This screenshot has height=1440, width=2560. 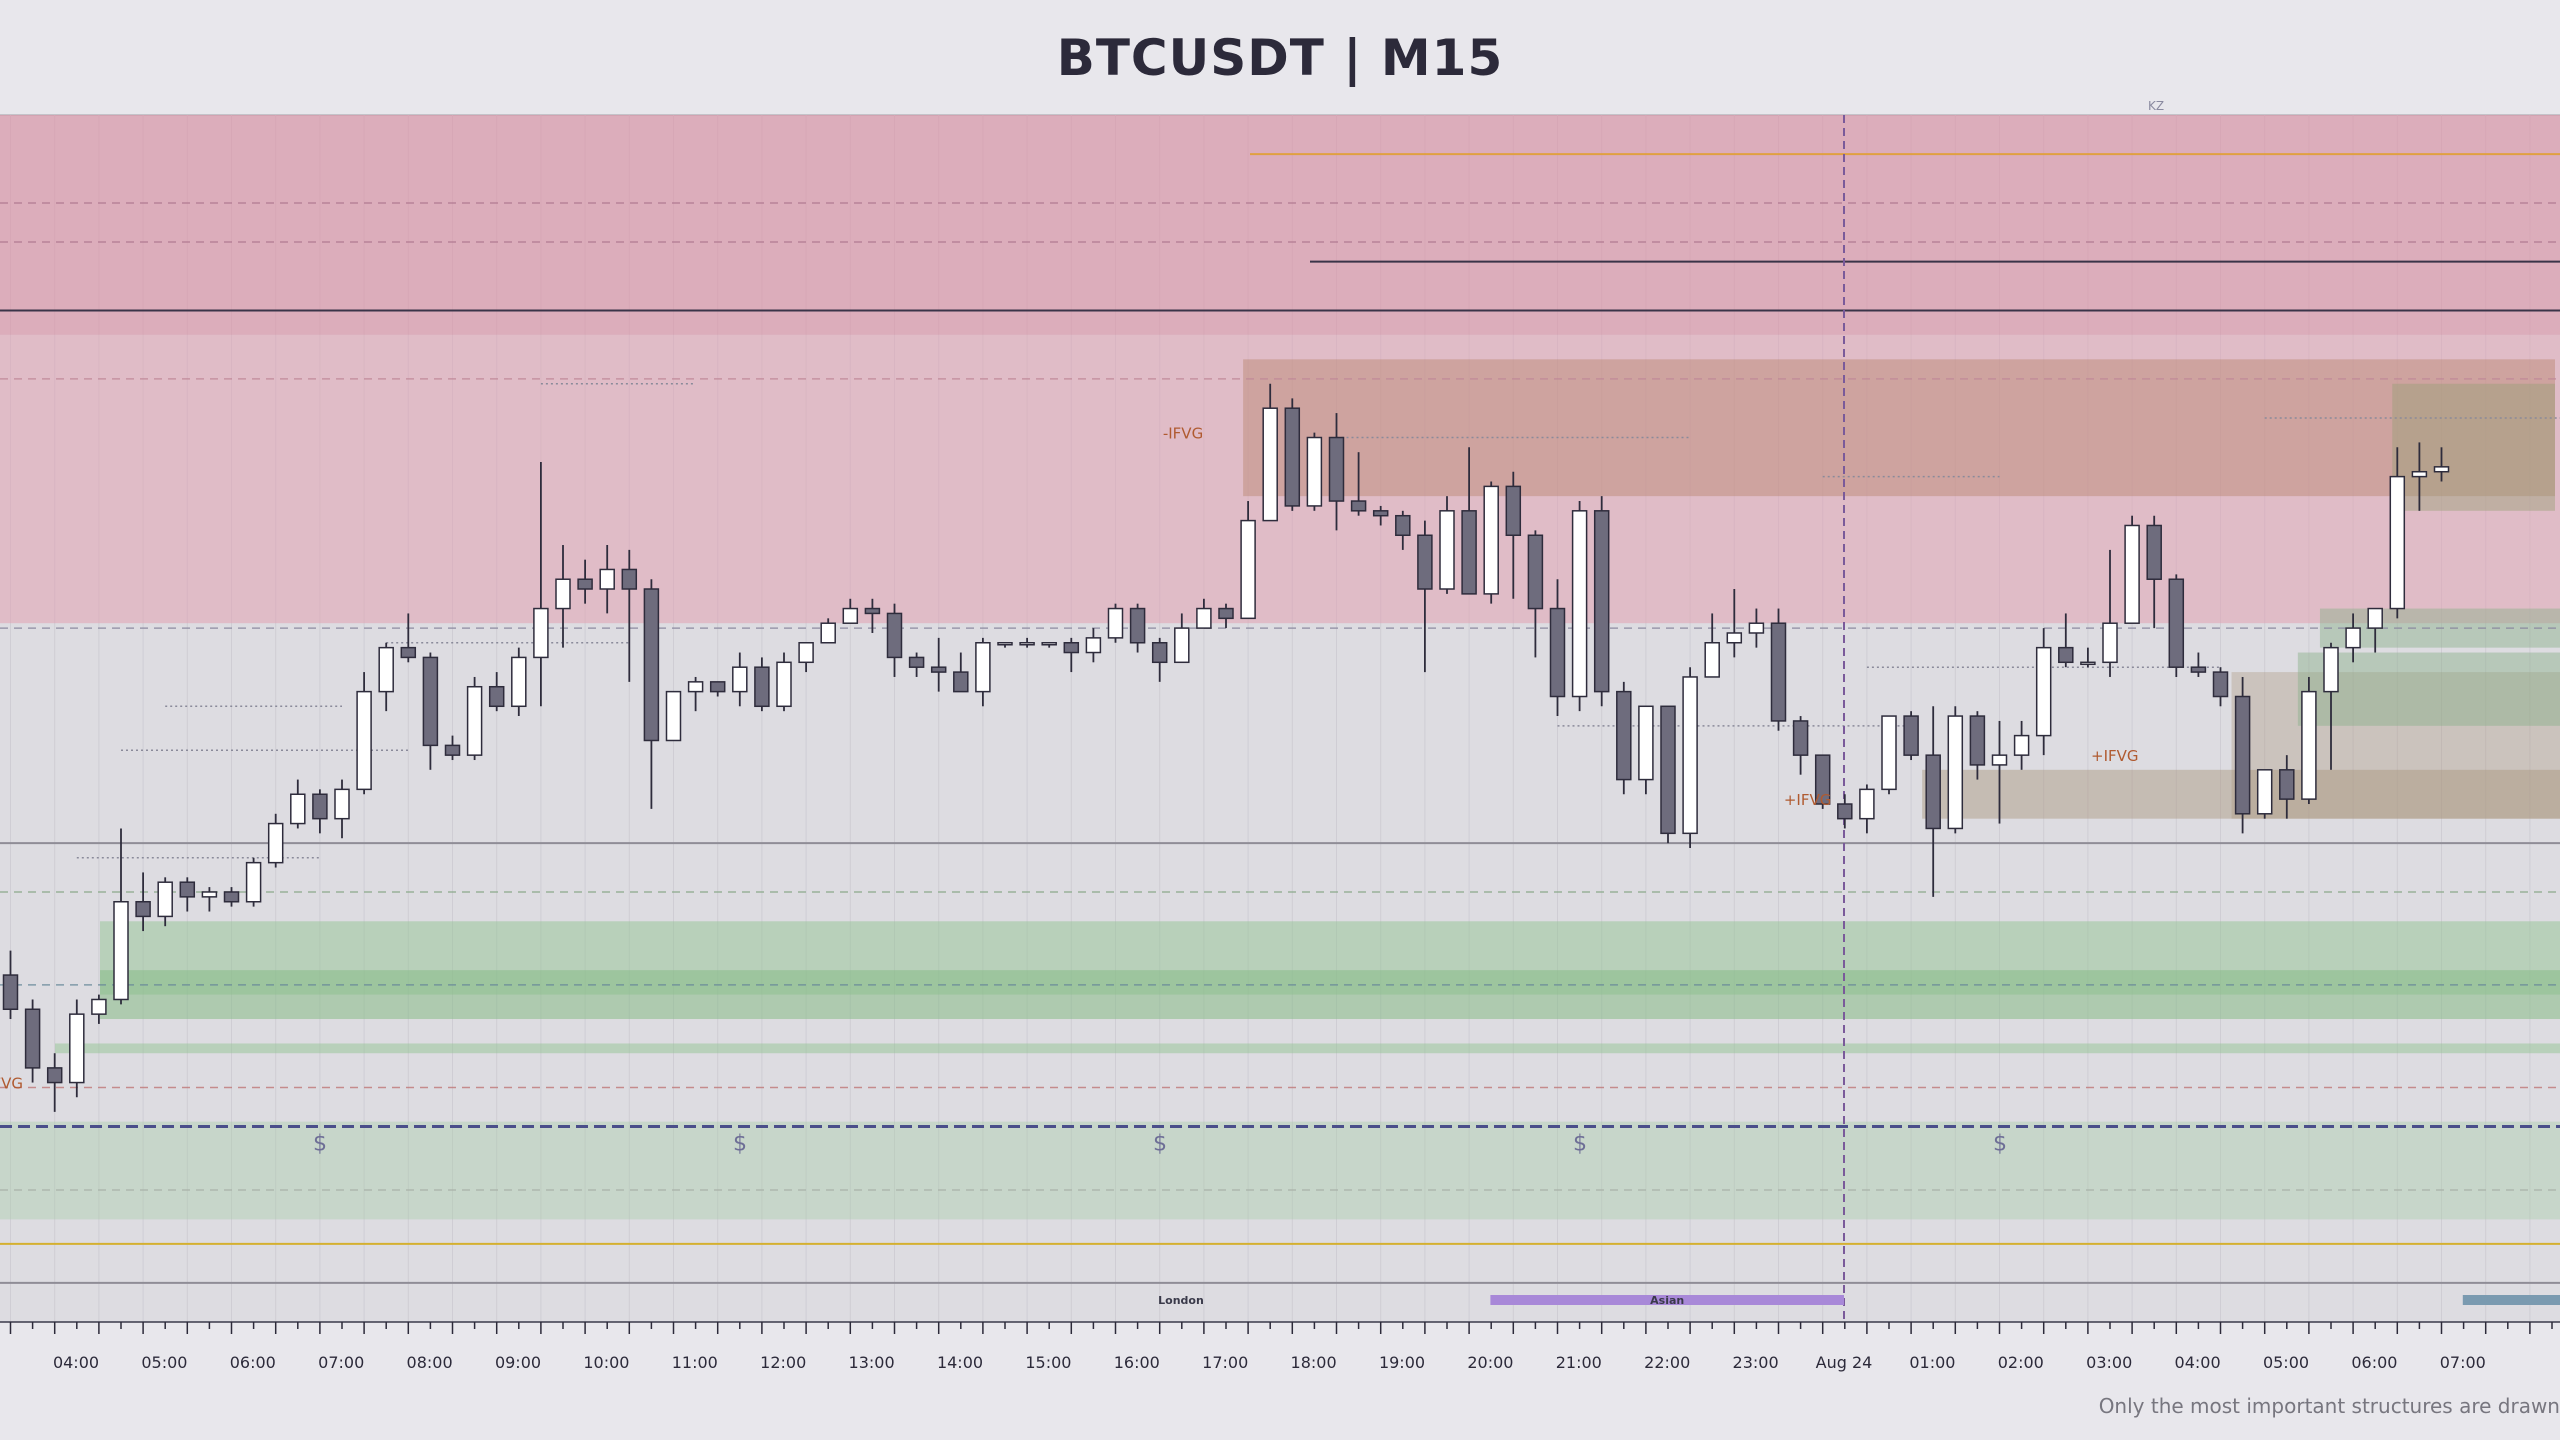 What do you see at coordinates (76, 1362) in the screenshot?
I see `x-tick-label: 04:00` at bounding box center [76, 1362].